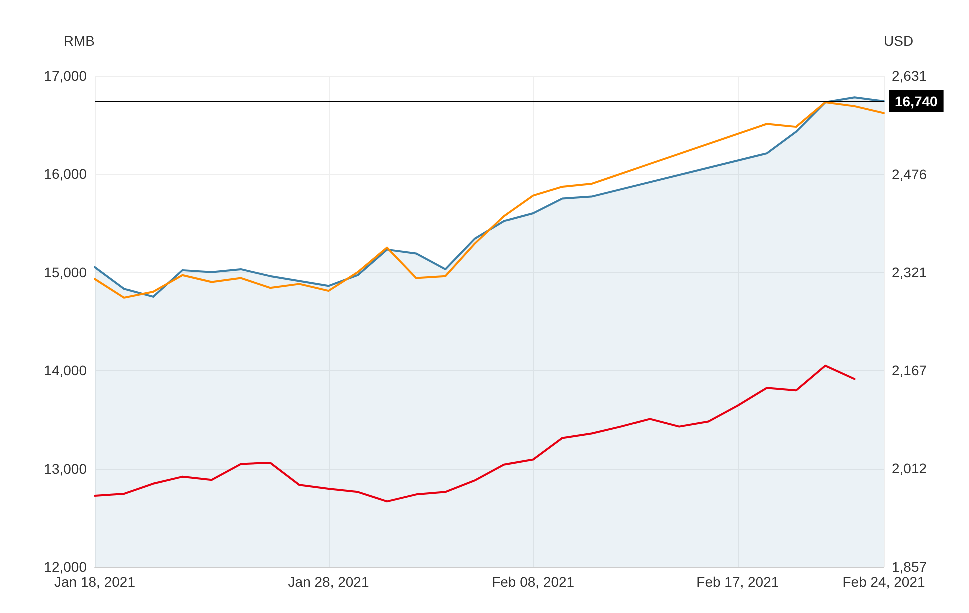 This screenshot has width=969, height=613. I want to click on y2-tick-label: 2,476, so click(910, 174).